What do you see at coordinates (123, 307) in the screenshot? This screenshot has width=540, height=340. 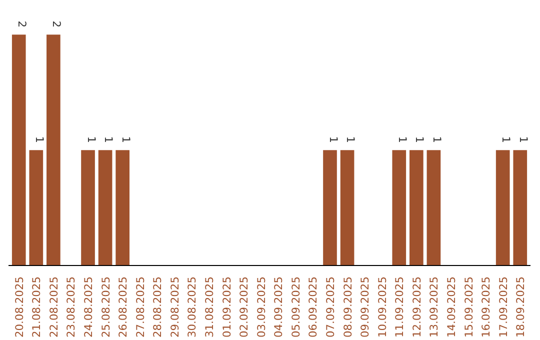 I see `x-tick-label: 26.08.2025` at bounding box center [123, 307].